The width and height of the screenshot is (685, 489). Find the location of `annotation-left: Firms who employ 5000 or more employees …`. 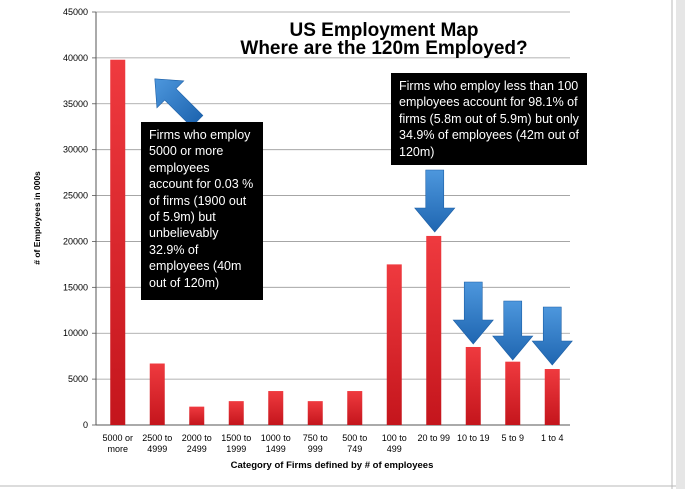

annotation-left: Firms who employ 5000 or more employees … is located at coordinates (202, 211).